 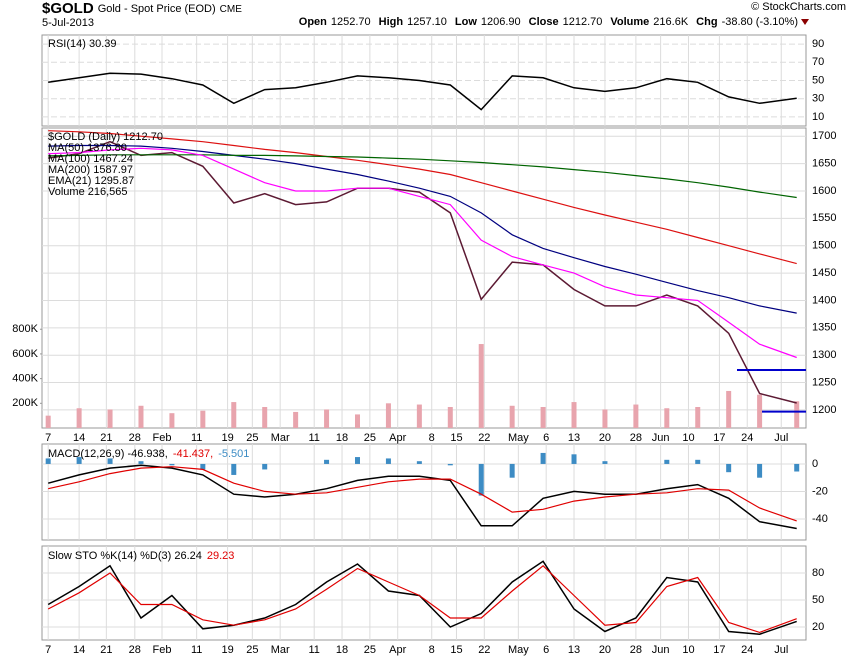 I want to click on quote-label: Low, so click(x=466, y=22).